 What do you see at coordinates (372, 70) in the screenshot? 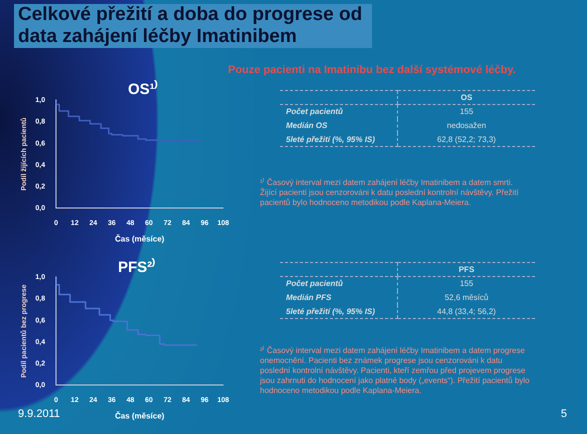
I see `text: Pouze pacienti na Imatinibu bez další systémové léčby.` at bounding box center [372, 70].